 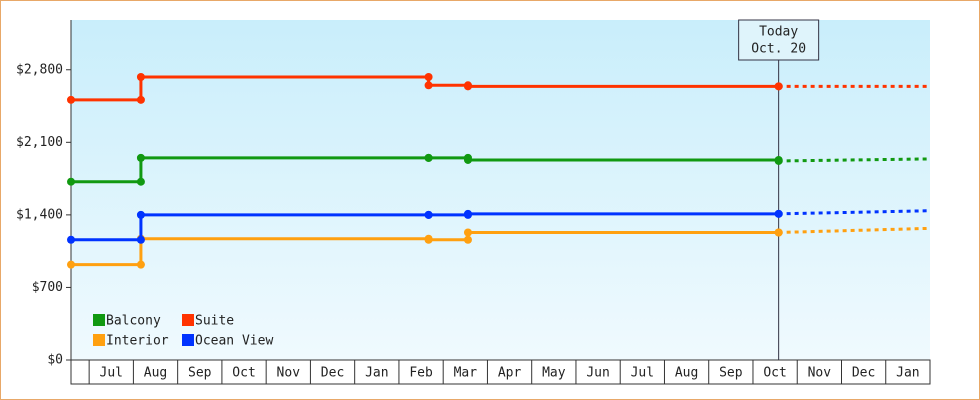 I want to click on today-label: Today, so click(x=778, y=32).